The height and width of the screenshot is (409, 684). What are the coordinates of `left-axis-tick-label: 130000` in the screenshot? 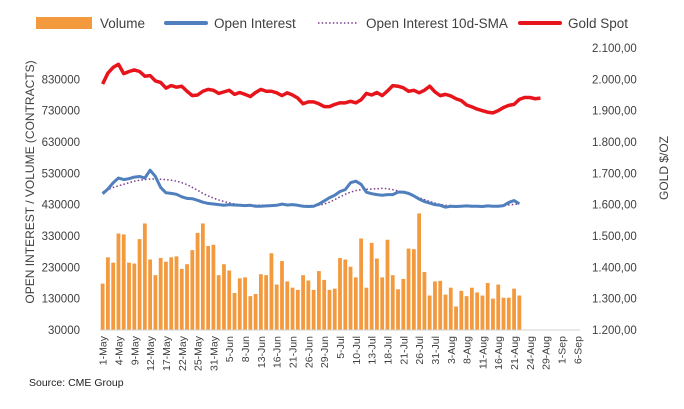 It's located at (61, 300).